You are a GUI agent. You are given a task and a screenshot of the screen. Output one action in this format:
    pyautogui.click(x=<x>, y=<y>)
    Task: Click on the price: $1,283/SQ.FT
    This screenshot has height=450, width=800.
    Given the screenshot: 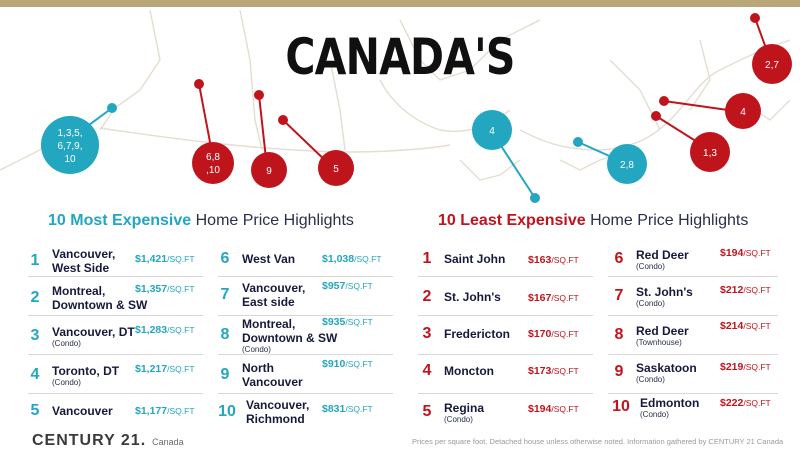 What is the action you would take?
    pyautogui.click(x=165, y=330)
    